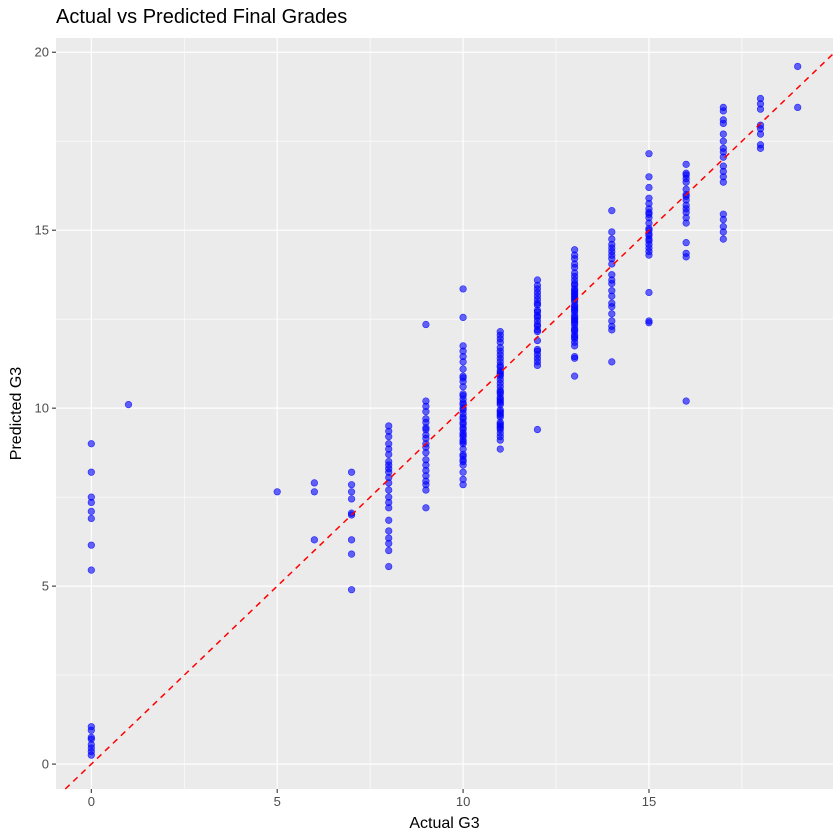 The width and height of the screenshot is (840, 840). I want to click on x-axis-title: Actual G3, so click(444, 823).